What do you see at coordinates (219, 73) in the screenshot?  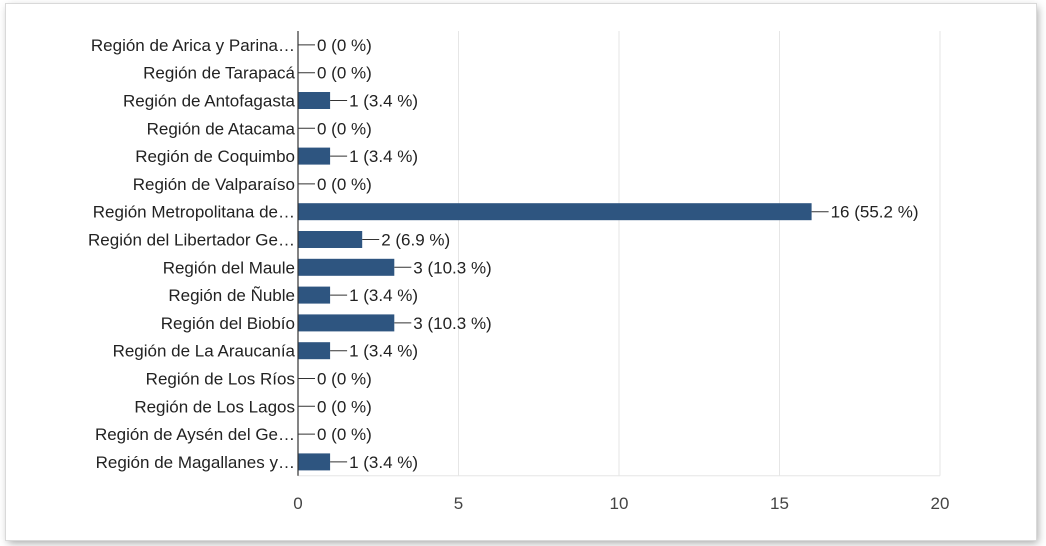 I see `category-label: Región de Tarapacá` at bounding box center [219, 73].